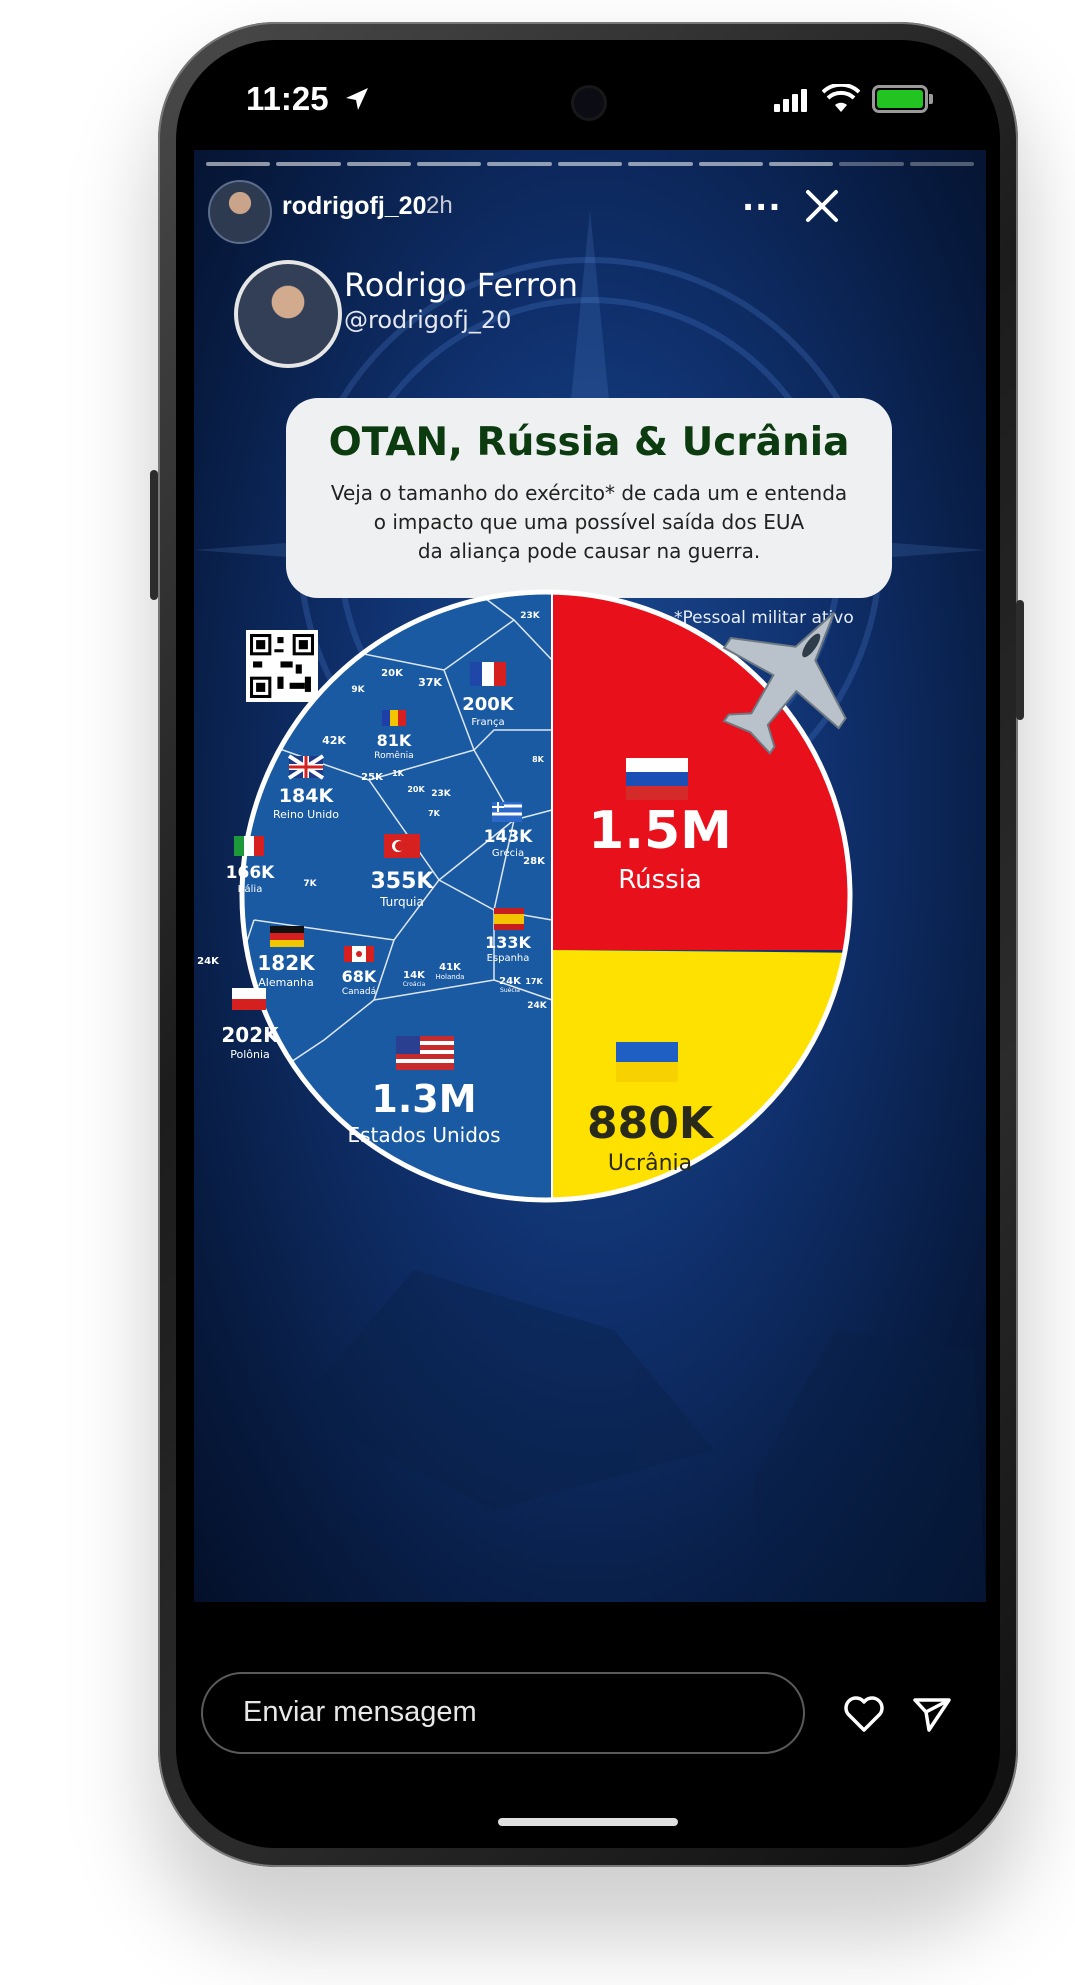 The width and height of the screenshot is (1075, 1985). I want to click on battery-cap, so click(931, 99).